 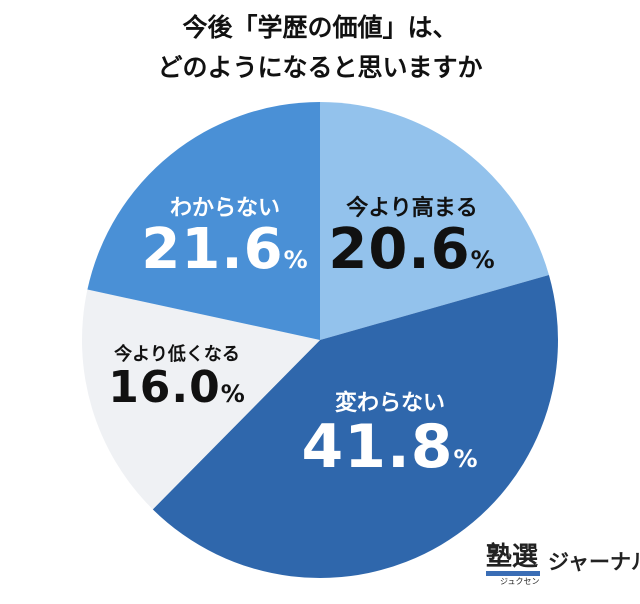 What do you see at coordinates (594, 562) in the screenshot?
I see `logo-text: ジャーナル` at bounding box center [594, 562].